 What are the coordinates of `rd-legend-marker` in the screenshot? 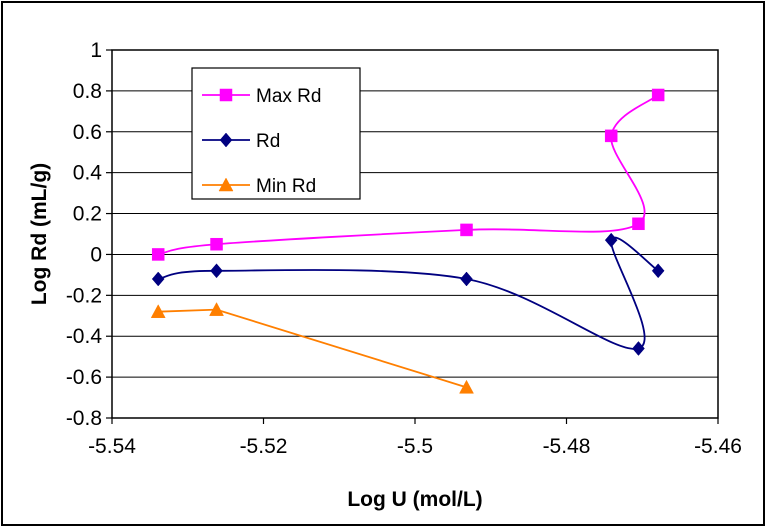 It's located at (226, 140).